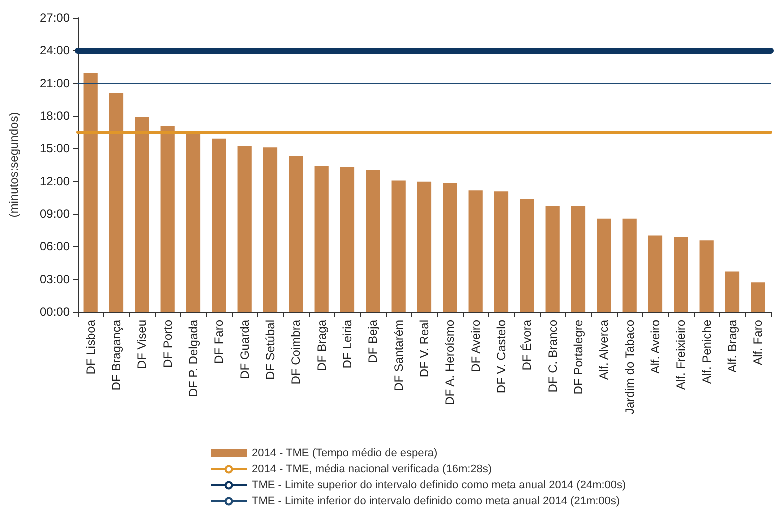  What do you see at coordinates (55, 181) in the screenshot?
I see `y-tick-label: 12:00` at bounding box center [55, 181].